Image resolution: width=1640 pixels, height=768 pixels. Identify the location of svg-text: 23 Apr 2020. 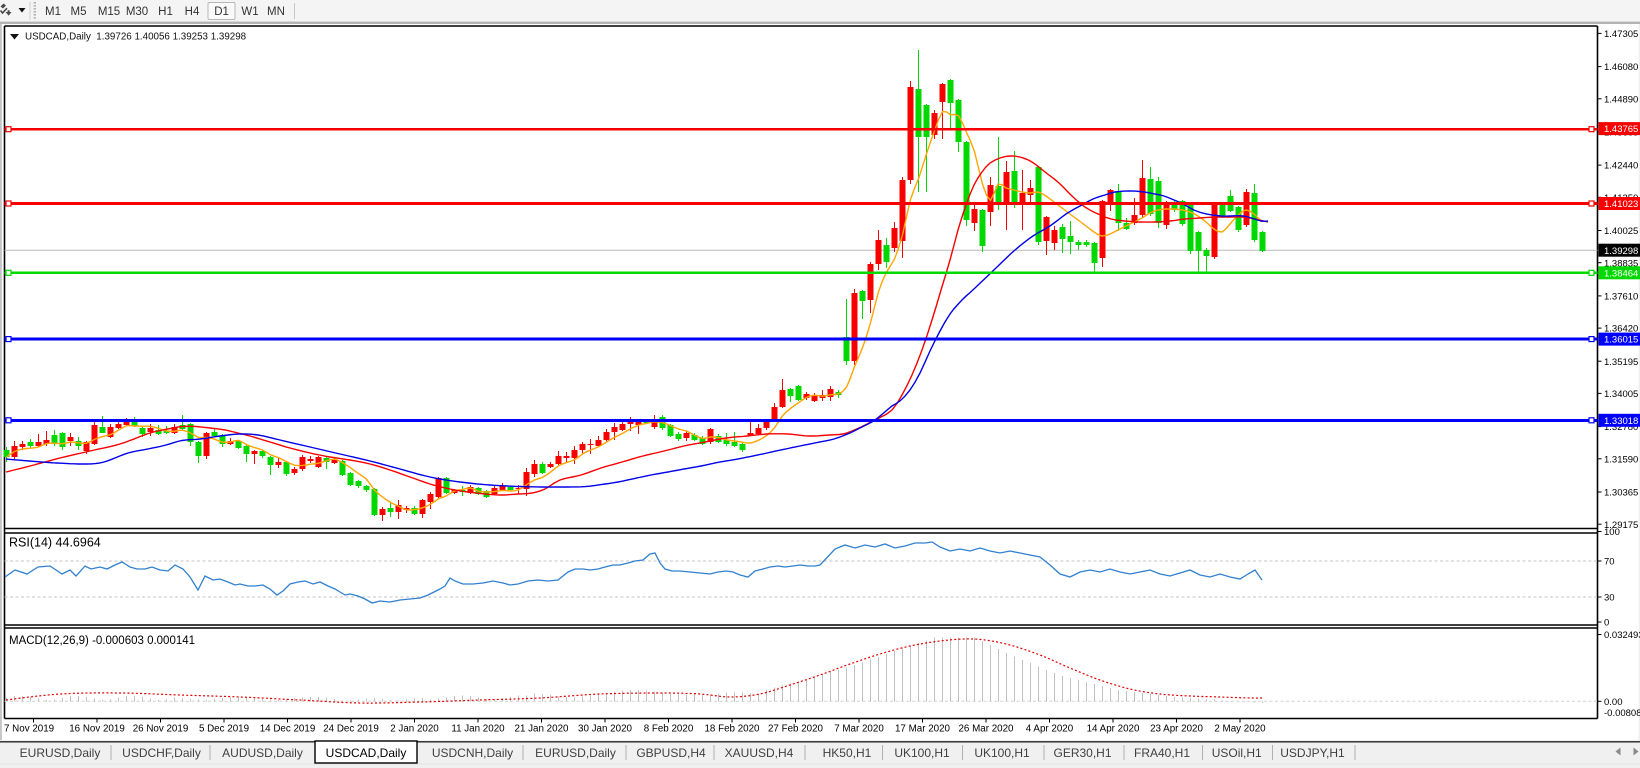
(1176, 729).